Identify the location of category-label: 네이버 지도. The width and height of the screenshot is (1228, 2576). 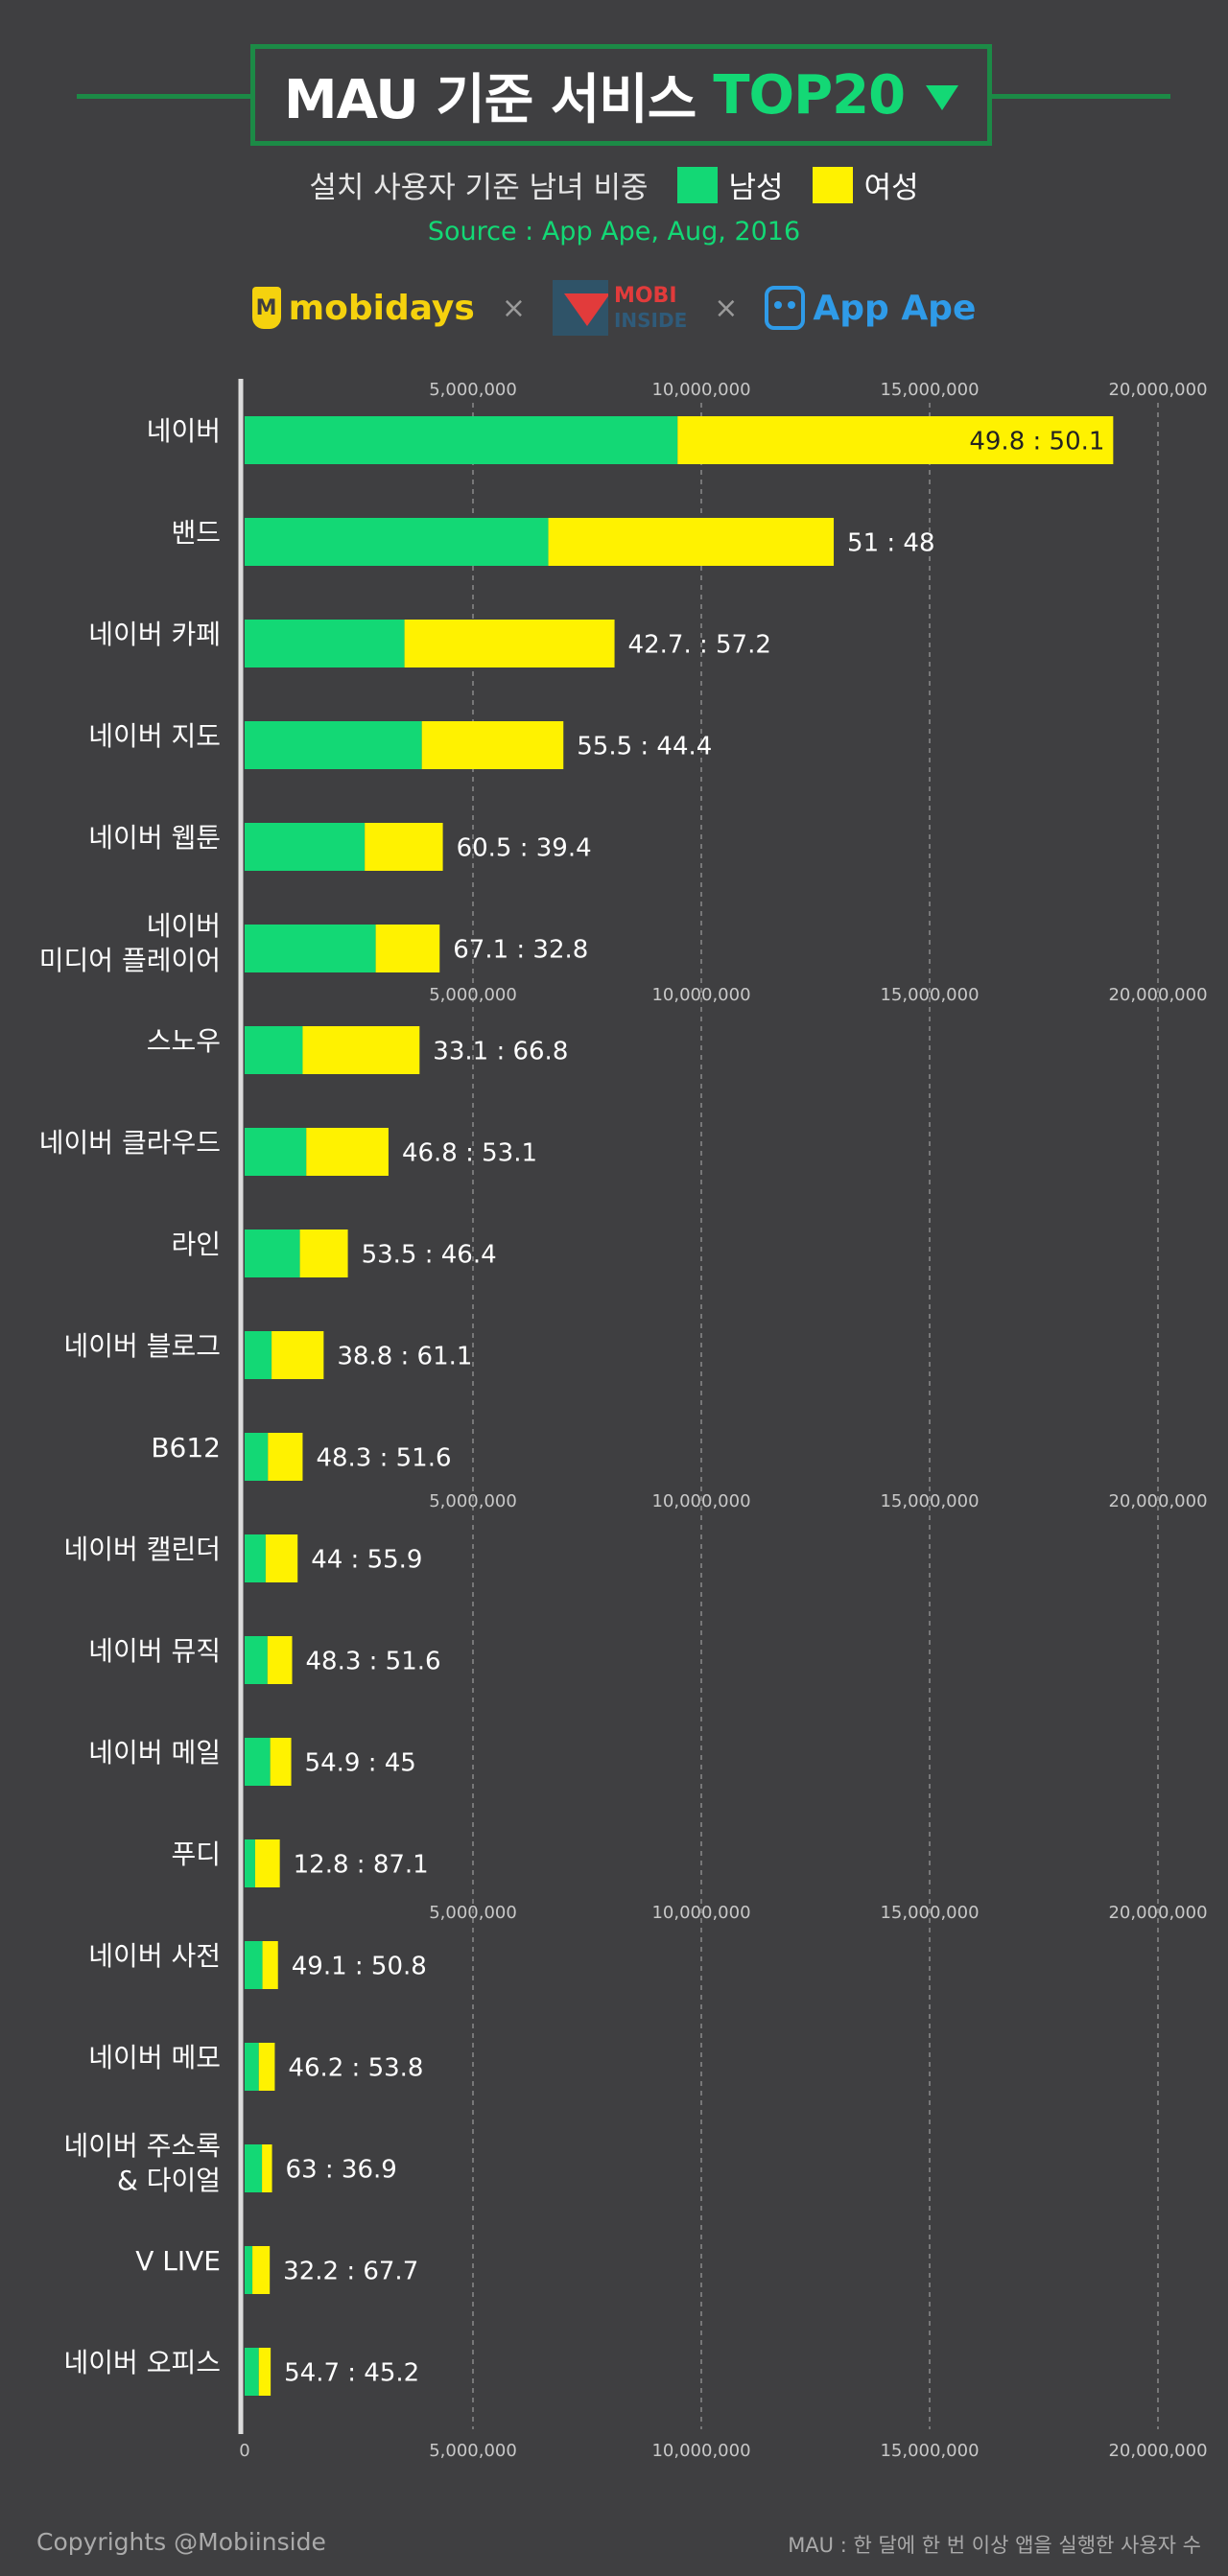
(154, 736).